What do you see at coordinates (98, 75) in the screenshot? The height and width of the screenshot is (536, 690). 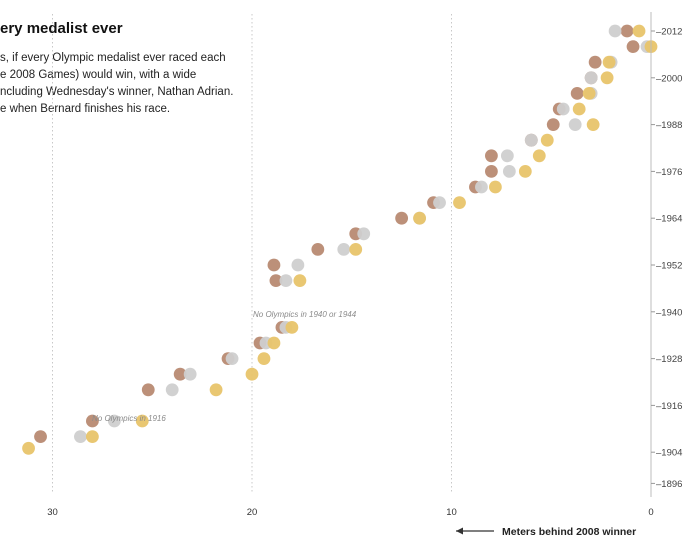 I see `description-line-2: e 2008 Games) would win, with a wide` at bounding box center [98, 75].